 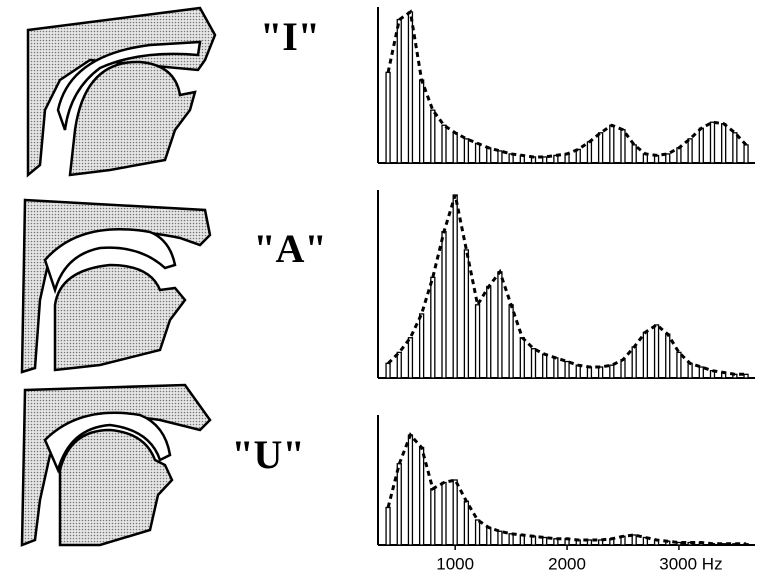 I want to click on vocal-tract-a, so click(x=116, y=286).